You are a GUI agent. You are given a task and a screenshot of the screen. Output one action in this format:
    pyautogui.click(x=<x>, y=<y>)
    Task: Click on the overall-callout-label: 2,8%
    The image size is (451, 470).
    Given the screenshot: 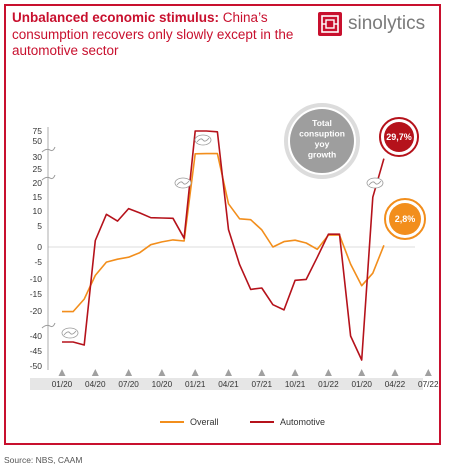 What is the action you would take?
    pyautogui.click(x=405, y=219)
    